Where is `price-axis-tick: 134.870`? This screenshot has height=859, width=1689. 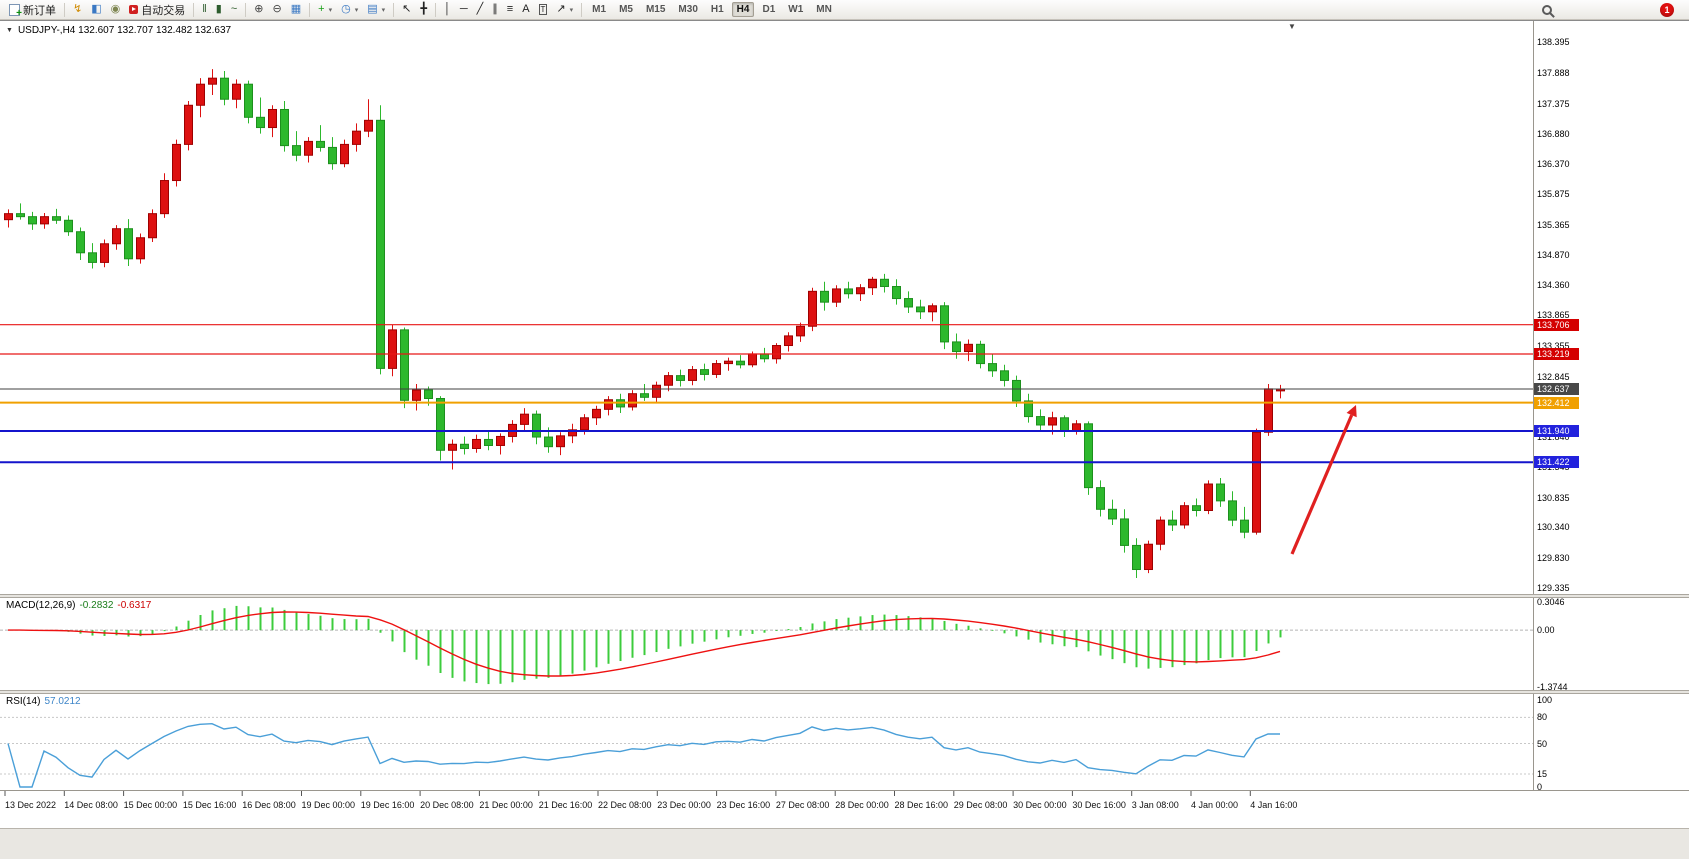
price-axis-tick: 134.870 is located at coordinates (1553, 254).